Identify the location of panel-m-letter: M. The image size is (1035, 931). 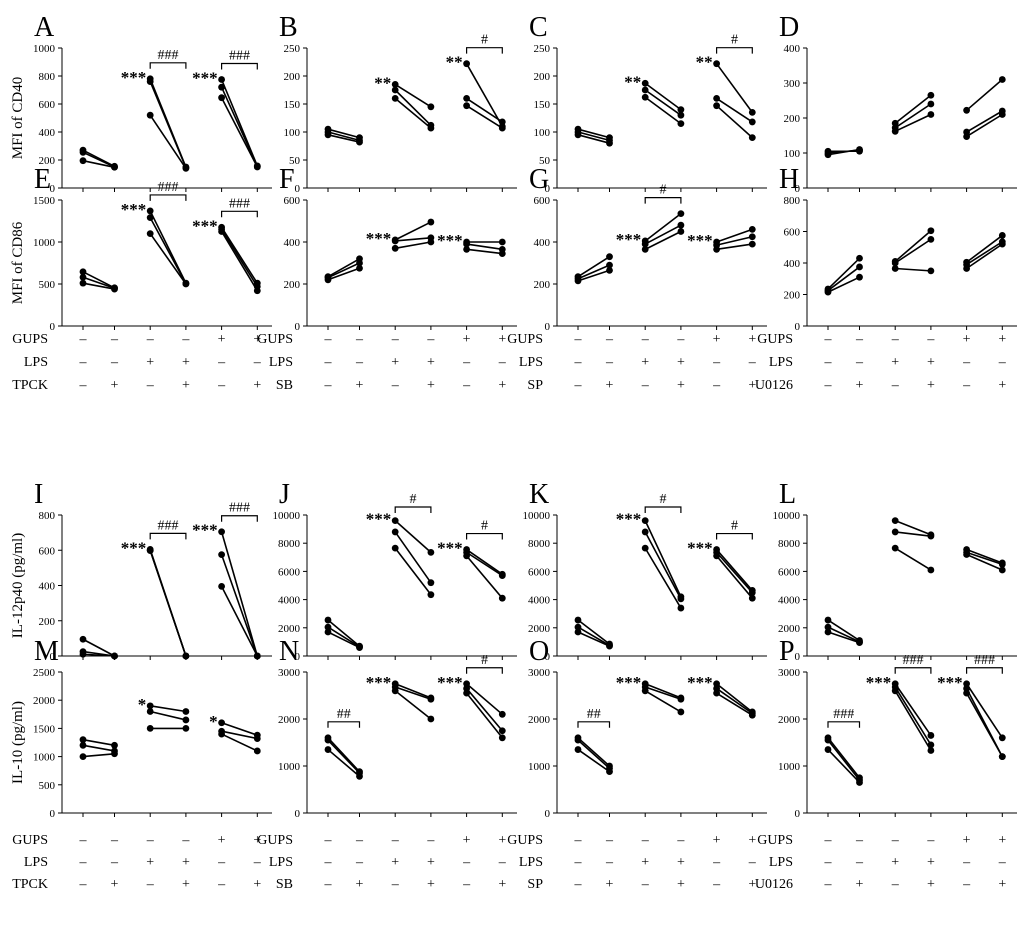
(46, 651).